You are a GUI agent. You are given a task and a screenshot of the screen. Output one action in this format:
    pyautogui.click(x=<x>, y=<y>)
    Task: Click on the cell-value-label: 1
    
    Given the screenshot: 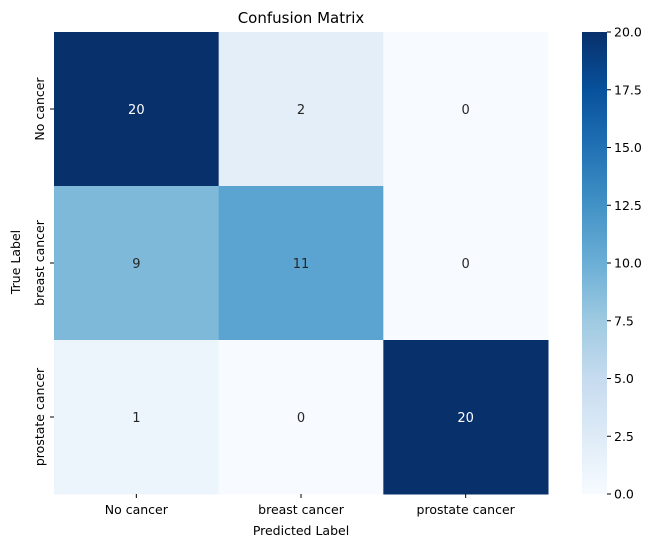 What is the action you would take?
    pyautogui.click(x=136, y=418)
    